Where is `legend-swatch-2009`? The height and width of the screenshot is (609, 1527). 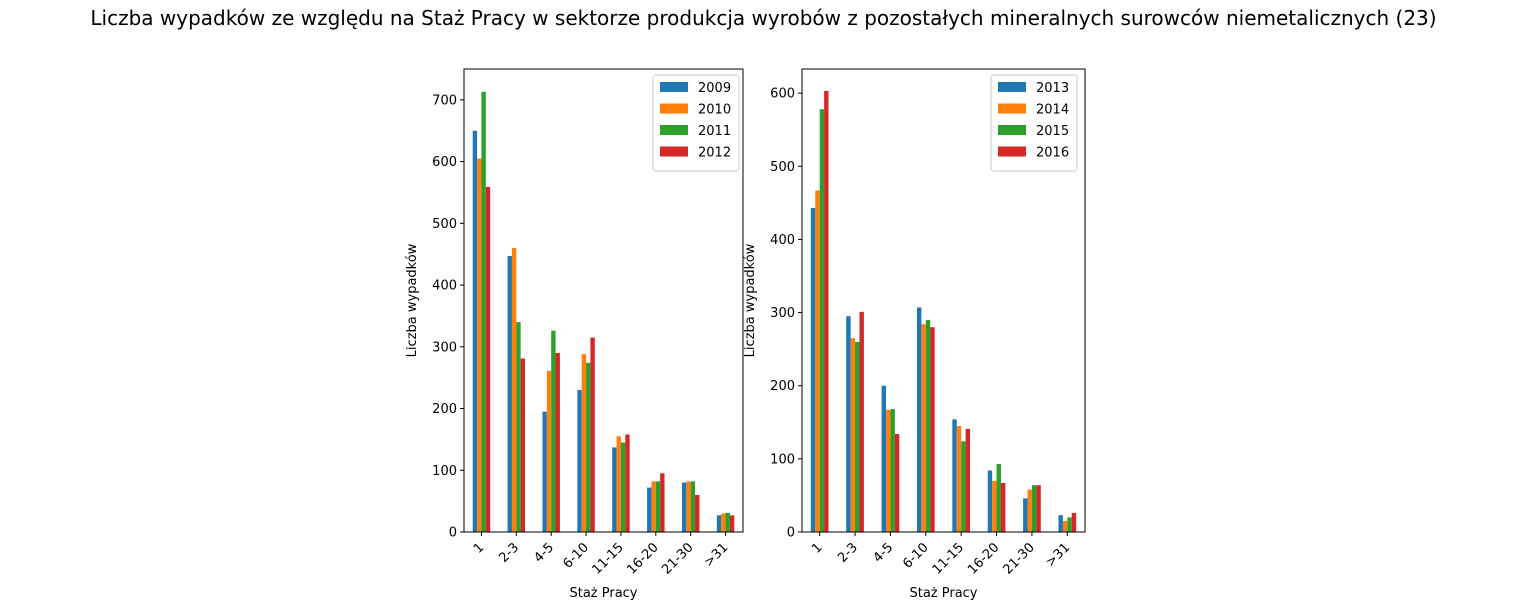
legend-swatch-2009 is located at coordinates (674, 87).